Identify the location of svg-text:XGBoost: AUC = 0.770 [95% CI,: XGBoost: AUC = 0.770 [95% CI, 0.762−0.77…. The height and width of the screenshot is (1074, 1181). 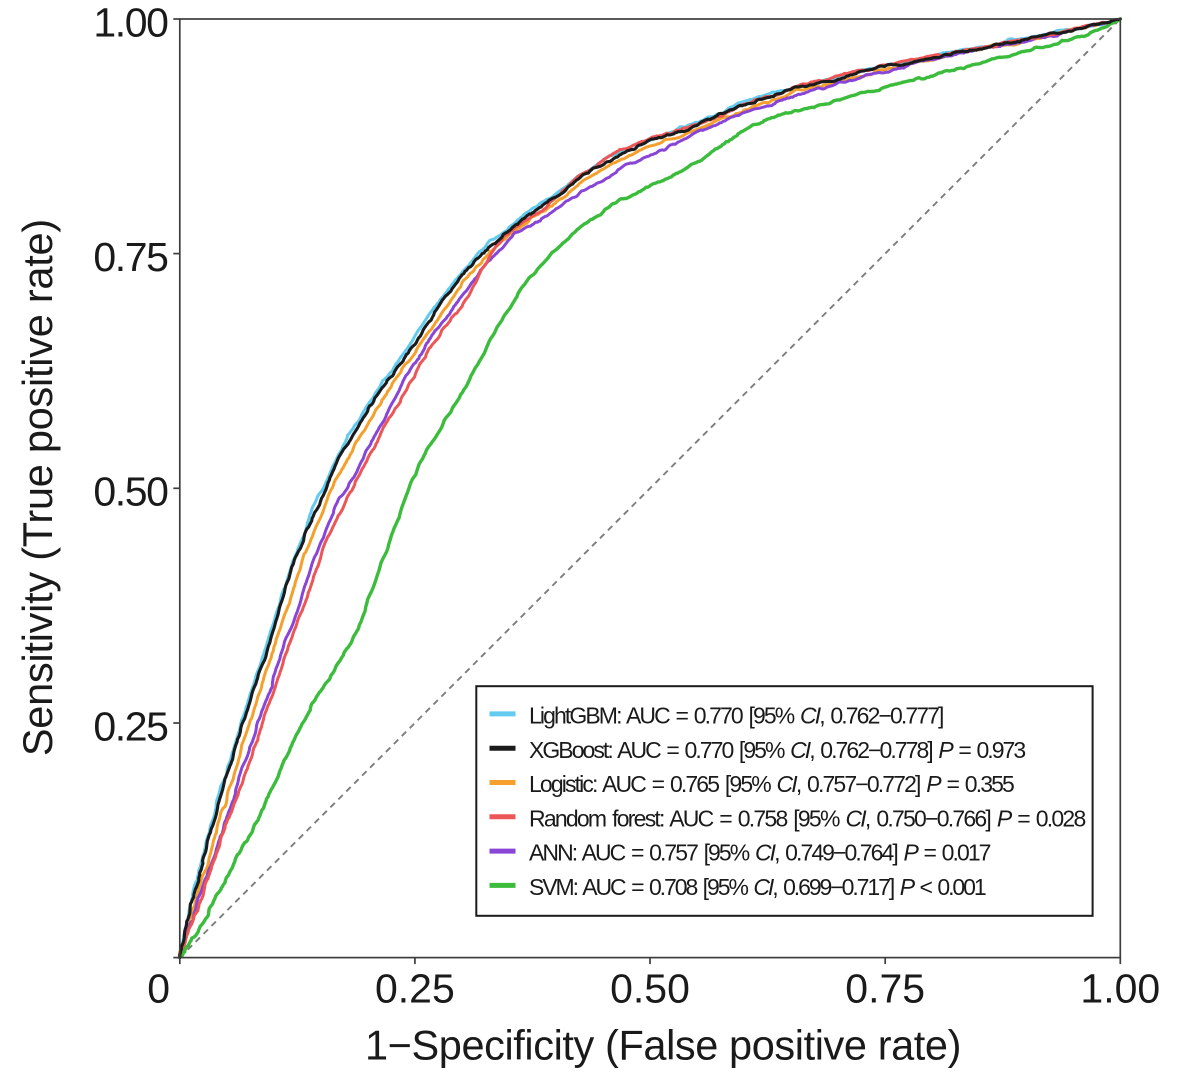
(777, 750).